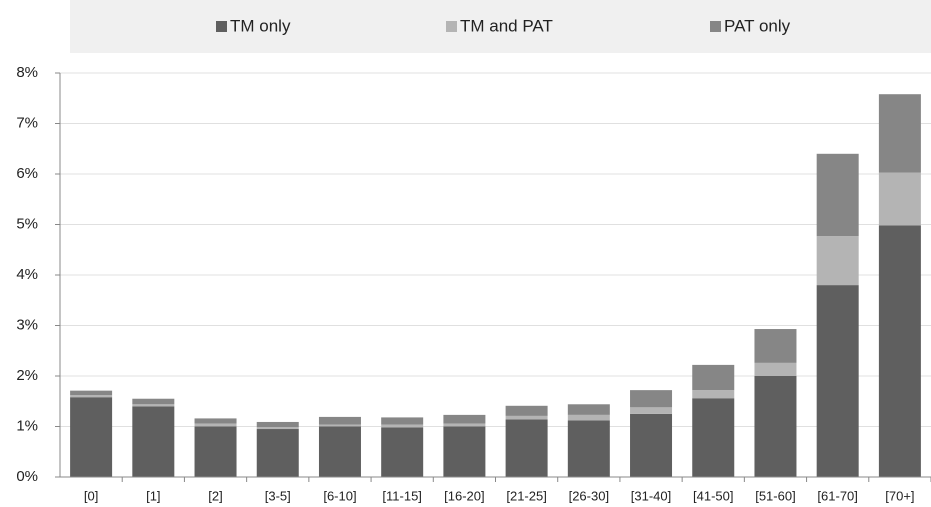 This screenshot has width=931, height=507. Describe the element at coordinates (27, 223) in the screenshot. I see `y-tick-label: 5%` at that location.